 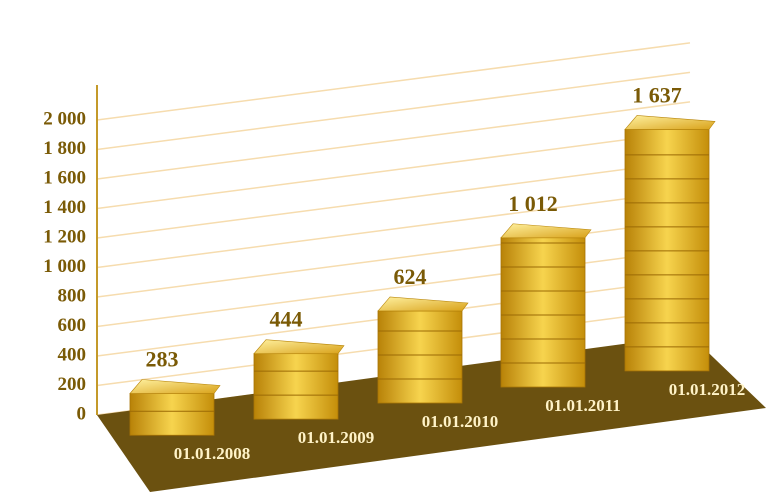 I want to click on value-label: 444, so click(x=286, y=319).